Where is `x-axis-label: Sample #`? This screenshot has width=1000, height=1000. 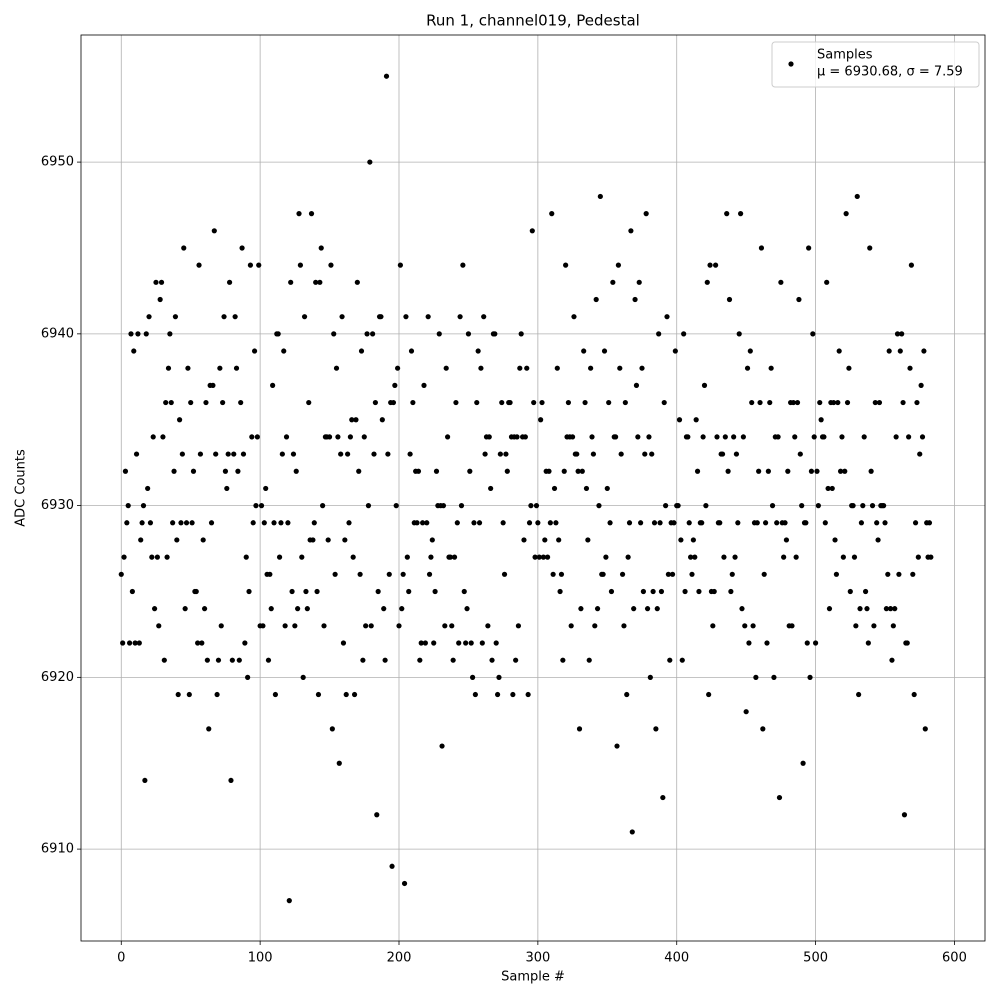
x-axis-label: Sample # is located at coordinates (533, 977).